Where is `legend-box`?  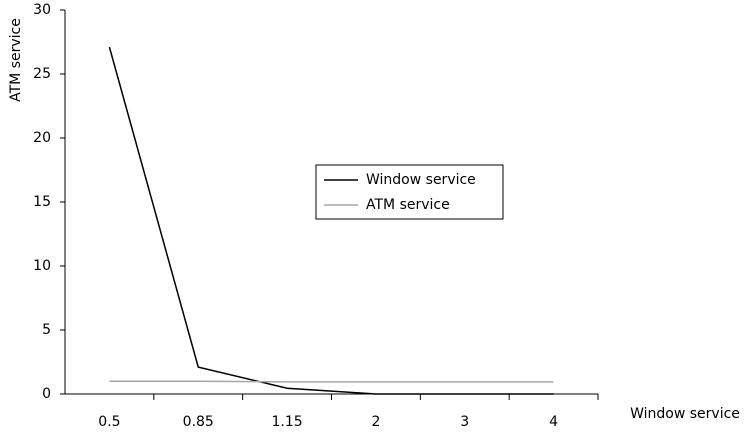 legend-box is located at coordinates (409, 192).